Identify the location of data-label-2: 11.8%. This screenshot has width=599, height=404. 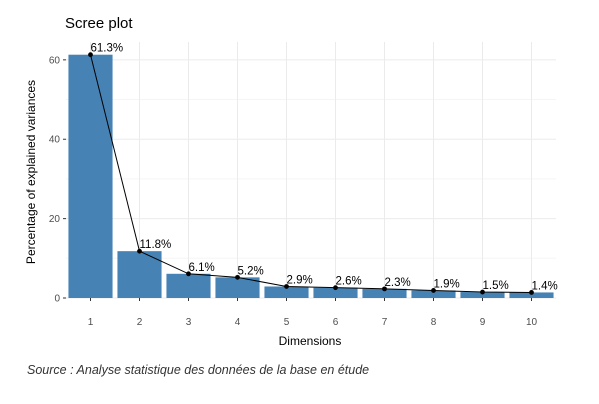
(156, 245).